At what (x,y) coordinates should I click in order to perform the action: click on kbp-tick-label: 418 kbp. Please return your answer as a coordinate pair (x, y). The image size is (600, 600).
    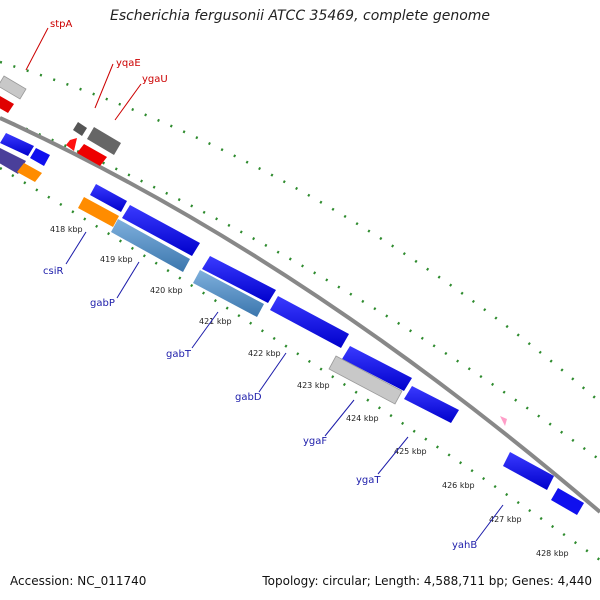
    Looking at the image, I should click on (66, 229).